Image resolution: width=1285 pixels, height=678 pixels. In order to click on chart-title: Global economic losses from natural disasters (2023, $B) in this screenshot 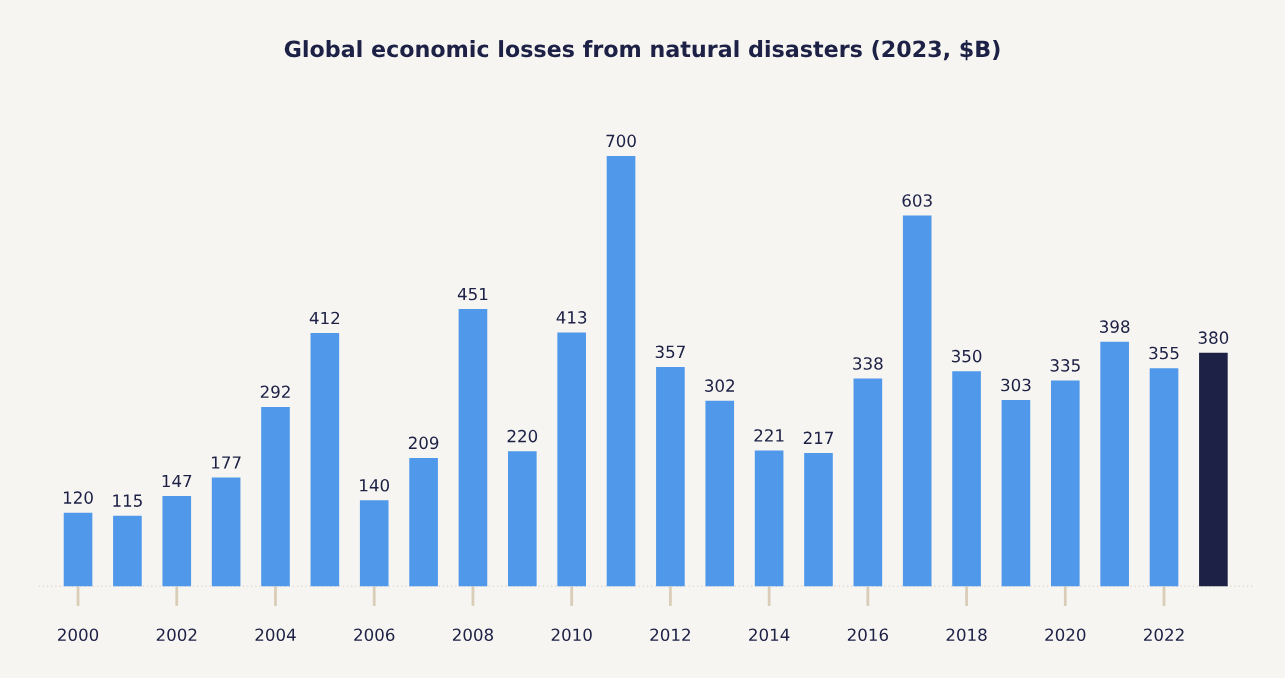, I will do `click(642, 50)`.